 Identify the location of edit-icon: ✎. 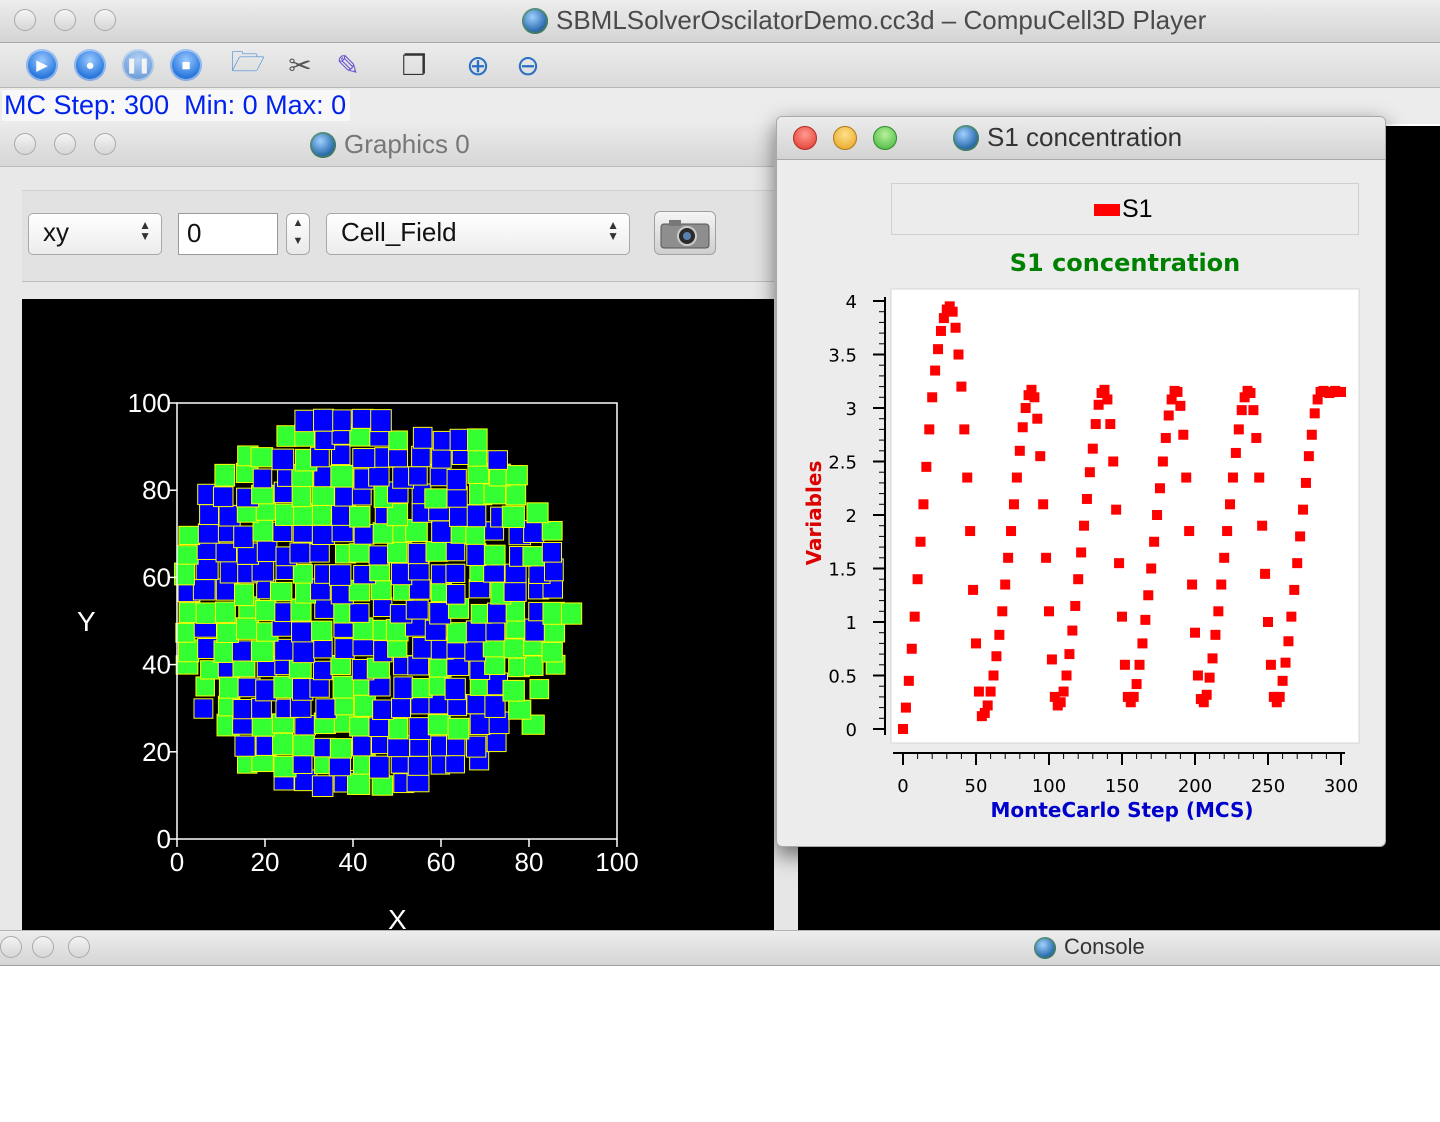
(348, 65).